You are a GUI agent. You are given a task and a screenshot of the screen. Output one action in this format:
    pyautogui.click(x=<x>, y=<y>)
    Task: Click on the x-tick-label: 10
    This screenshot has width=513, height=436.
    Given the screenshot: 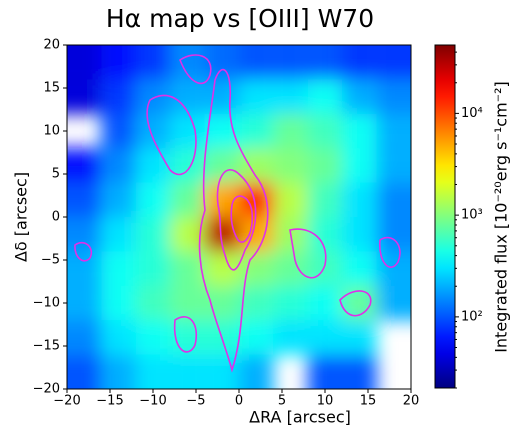 What is the action you would take?
    pyautogui.click(x=325, y=401)
    